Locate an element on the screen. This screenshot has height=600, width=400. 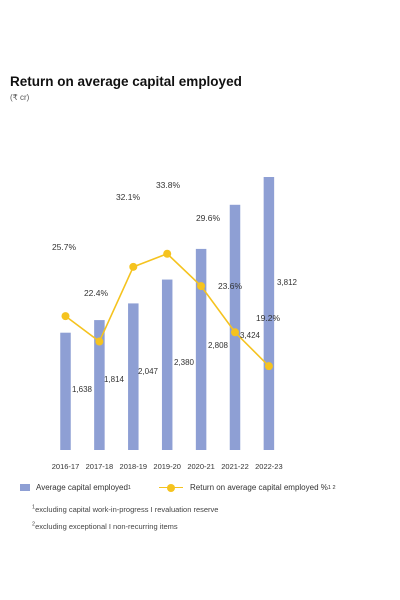
bar-label-2017-18: 1,814 is located at coordinates (114, 379).